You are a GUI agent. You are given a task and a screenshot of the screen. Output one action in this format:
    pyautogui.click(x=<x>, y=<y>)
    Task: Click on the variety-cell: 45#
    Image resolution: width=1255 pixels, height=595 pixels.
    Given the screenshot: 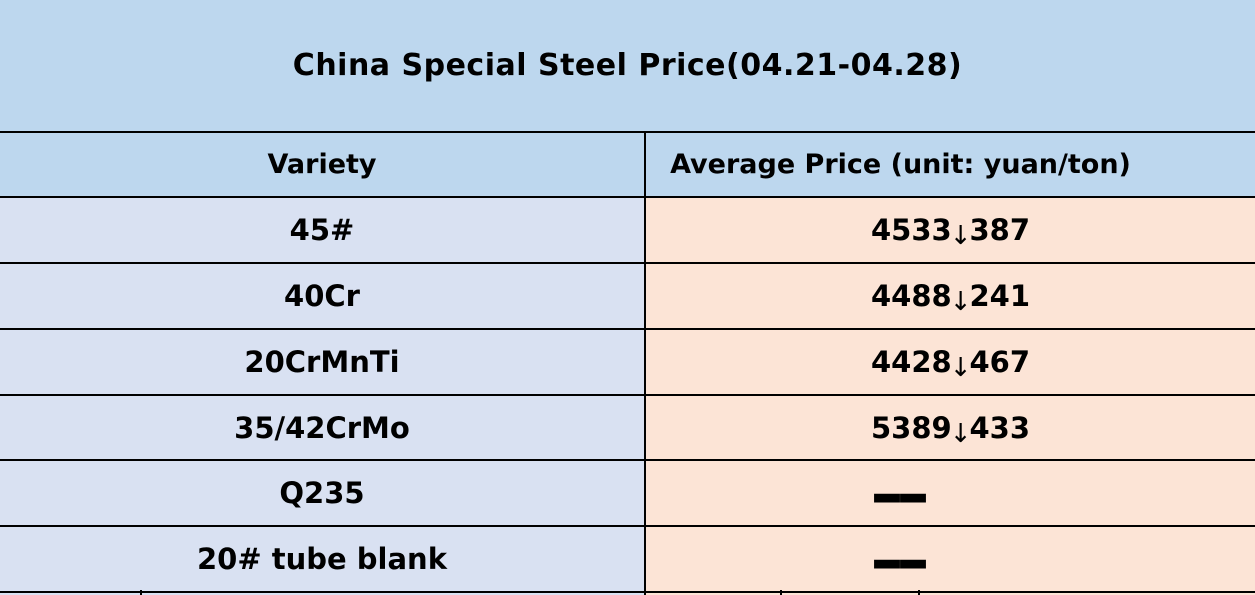 What is the action you would take?
    pyautogui.click(x=323, y=230)
    